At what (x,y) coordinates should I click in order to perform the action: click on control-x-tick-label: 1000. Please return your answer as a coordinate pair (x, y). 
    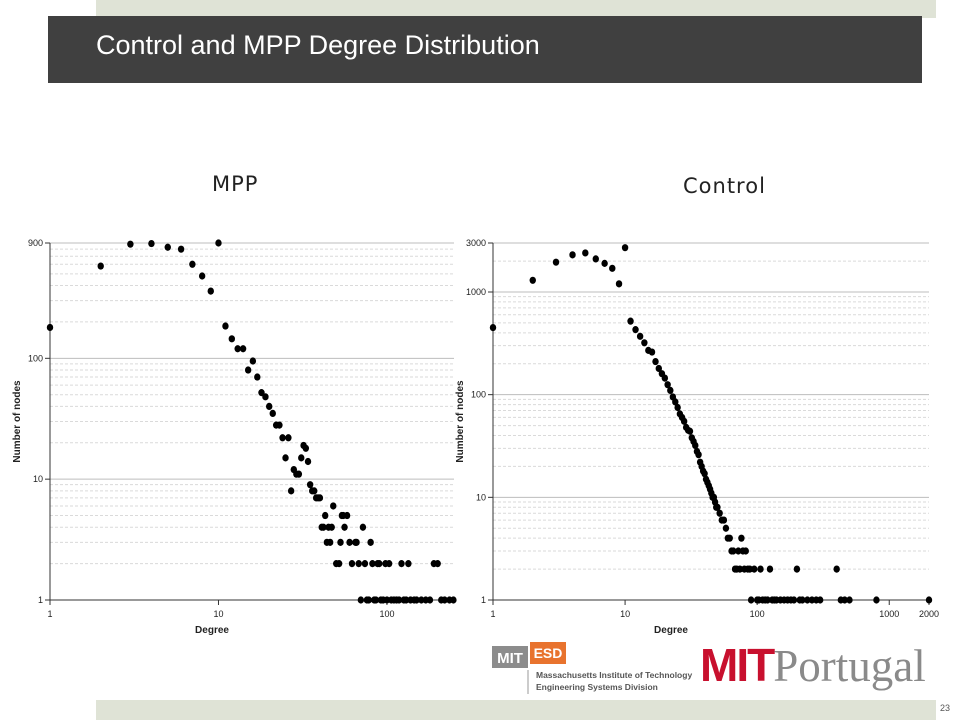
    Looking at the image, I should click on (889, 614).